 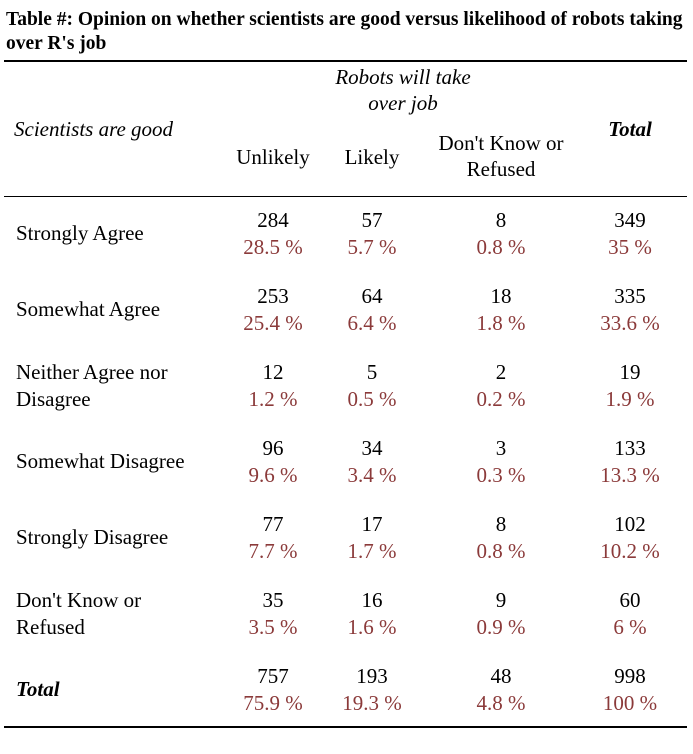 I want to click on table-cell: 9 0.9 %, so click(x=501, y=614).